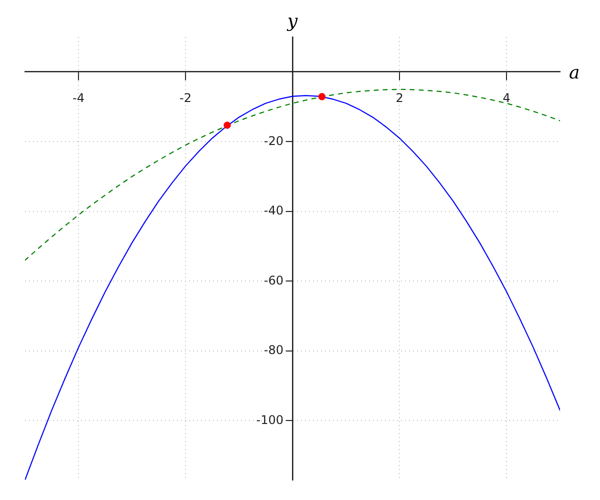 Image resolution: width=600 pixels, height=500 pixels. Describe the element at coordinates (274, 350) in the screenshot. I see `y-tick-label: -80` at that location.